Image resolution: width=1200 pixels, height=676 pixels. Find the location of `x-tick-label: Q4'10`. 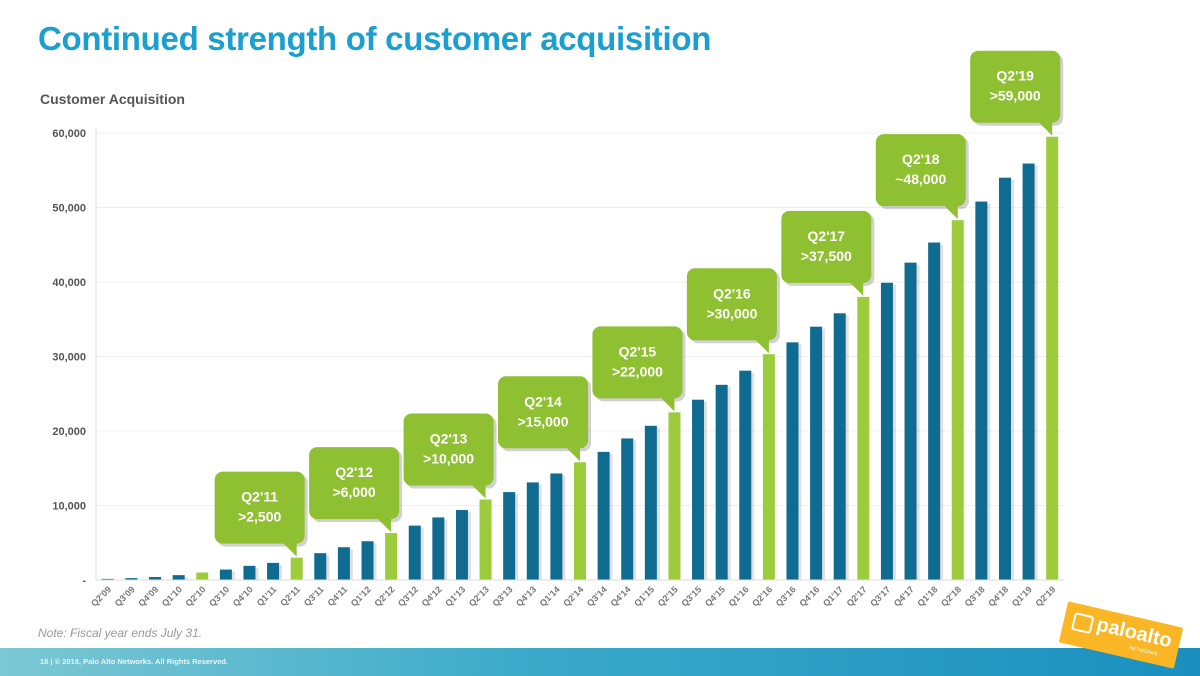

x-tick-label: Q4'10 is located at coordinates (243, 596).